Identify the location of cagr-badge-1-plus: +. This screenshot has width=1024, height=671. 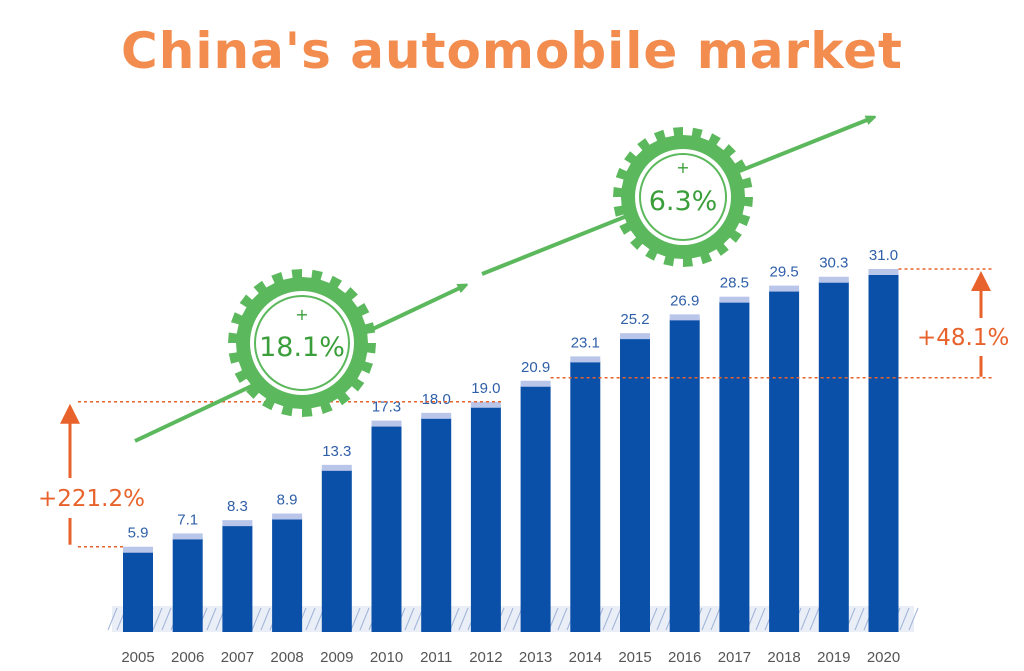
(301, 314).